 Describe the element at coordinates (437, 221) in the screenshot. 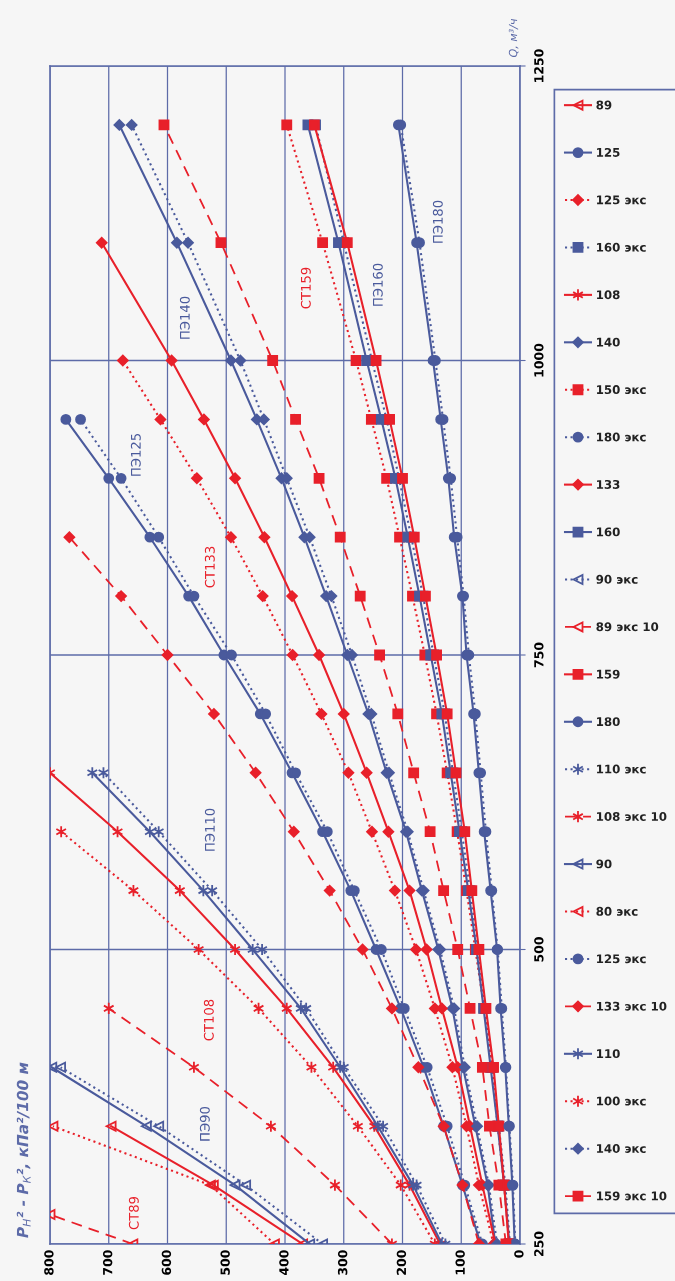

I see `annotation: ПЭ180` at that location.